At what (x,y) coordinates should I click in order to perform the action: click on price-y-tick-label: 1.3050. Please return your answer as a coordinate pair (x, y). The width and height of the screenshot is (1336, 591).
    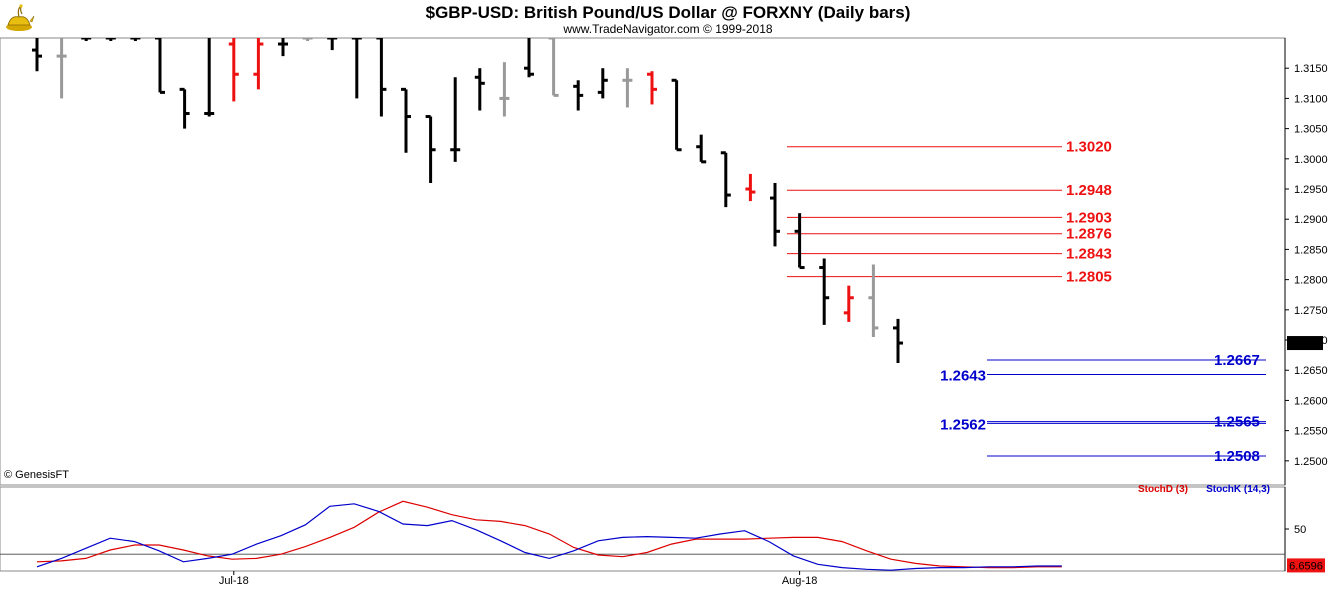
    Looking at the image, I should click on (1311, 130).